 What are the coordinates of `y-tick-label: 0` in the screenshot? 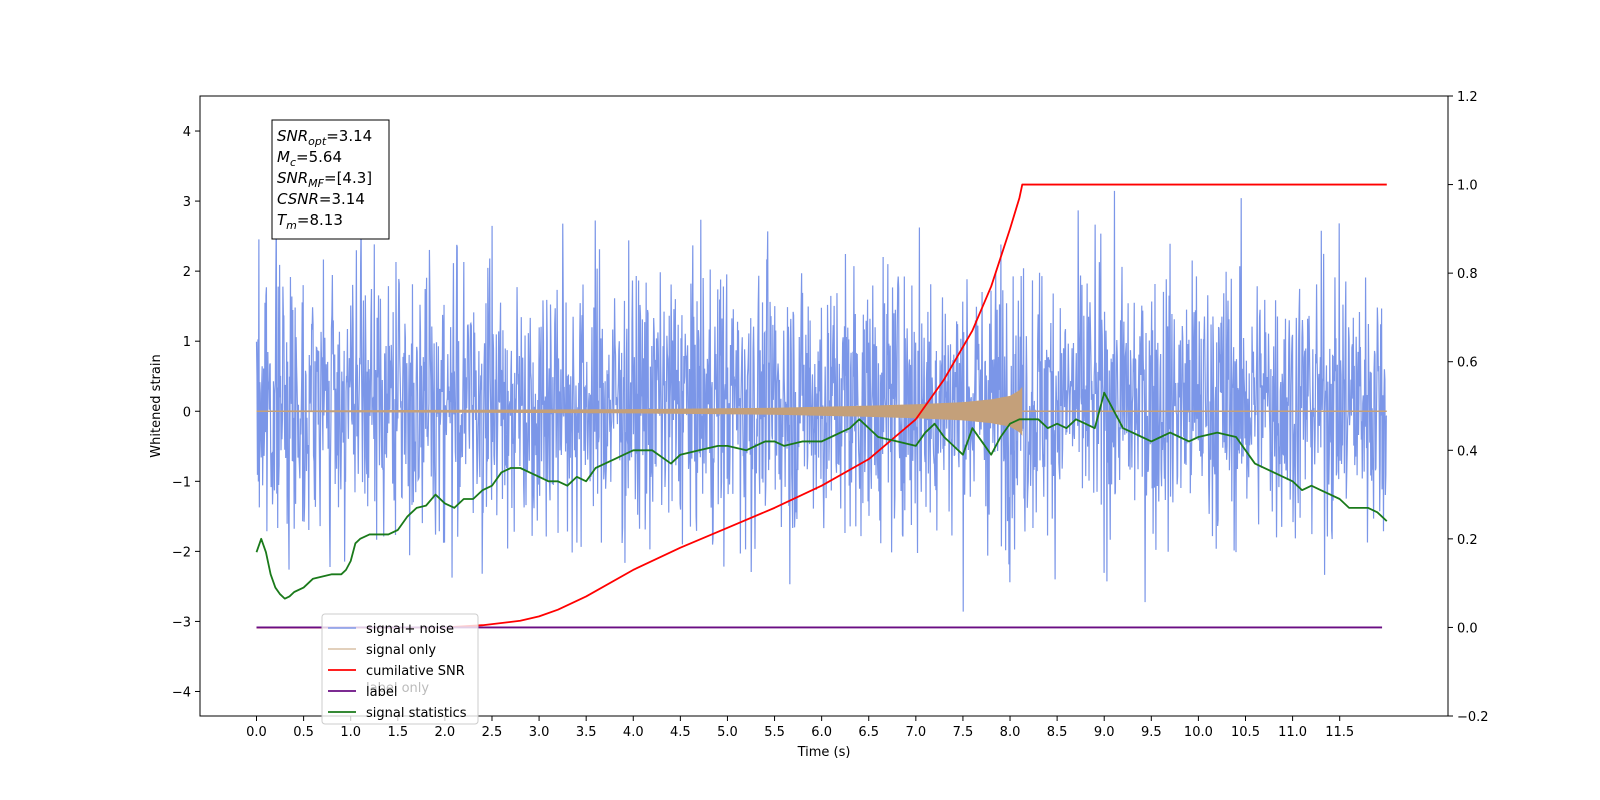 It's located at (187, 412).